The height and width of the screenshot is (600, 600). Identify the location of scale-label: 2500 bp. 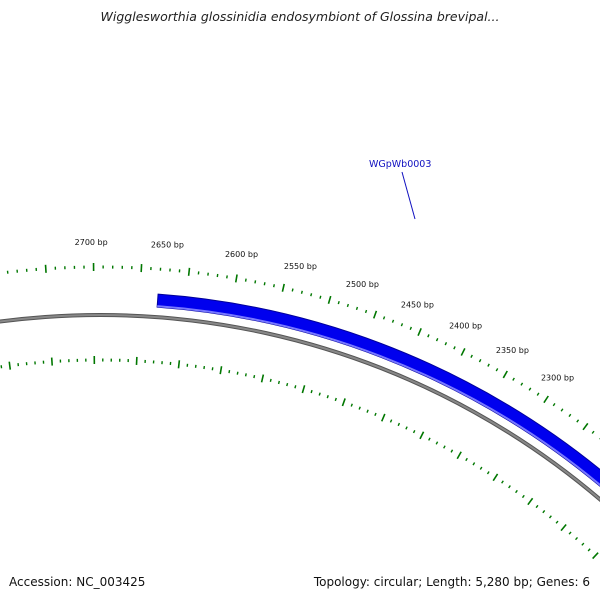
(362, 284).